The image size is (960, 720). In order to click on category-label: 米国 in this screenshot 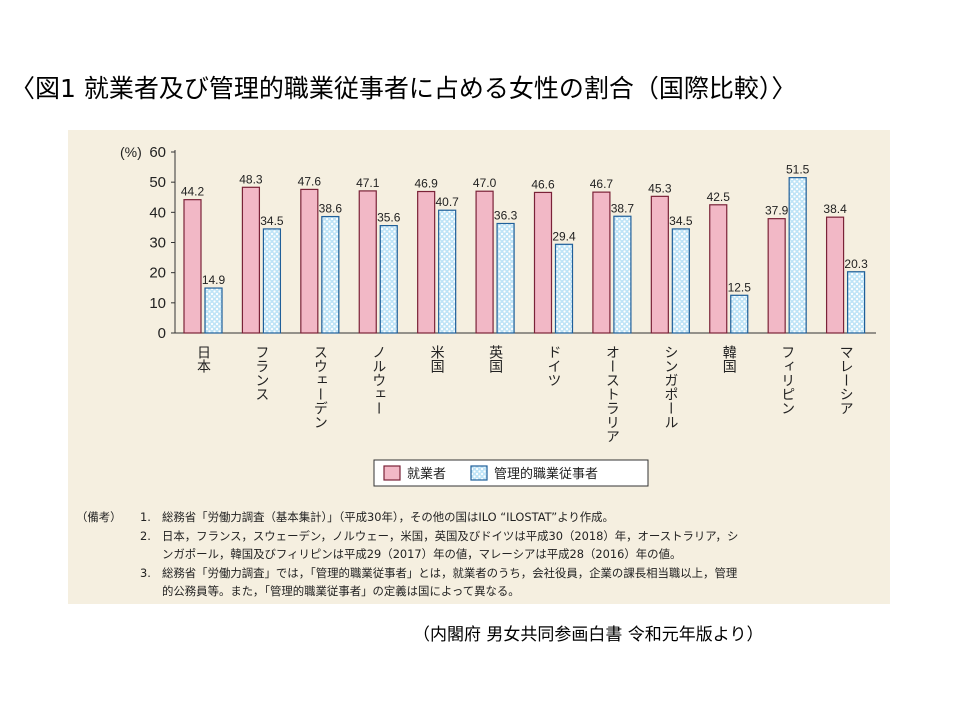, I will do `click(437, 359)`.